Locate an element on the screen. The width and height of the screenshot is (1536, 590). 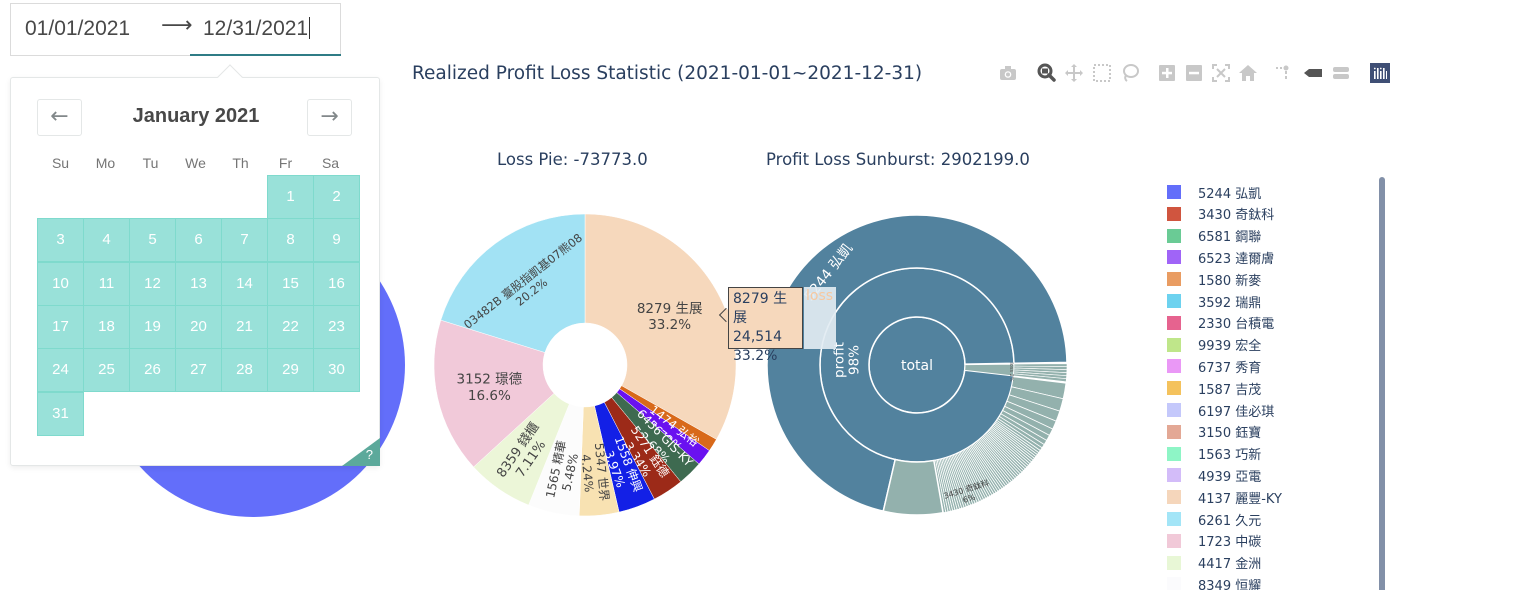
calendar-day: 27 is located at coordinates (198, 370).